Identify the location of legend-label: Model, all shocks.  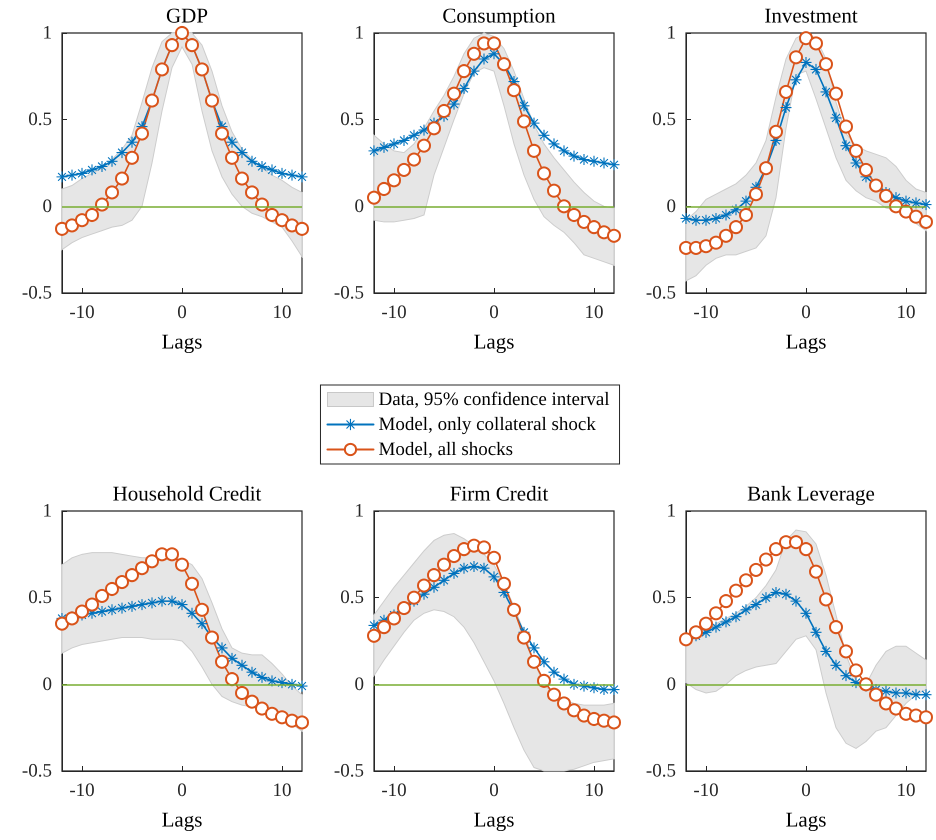
(446, 449).